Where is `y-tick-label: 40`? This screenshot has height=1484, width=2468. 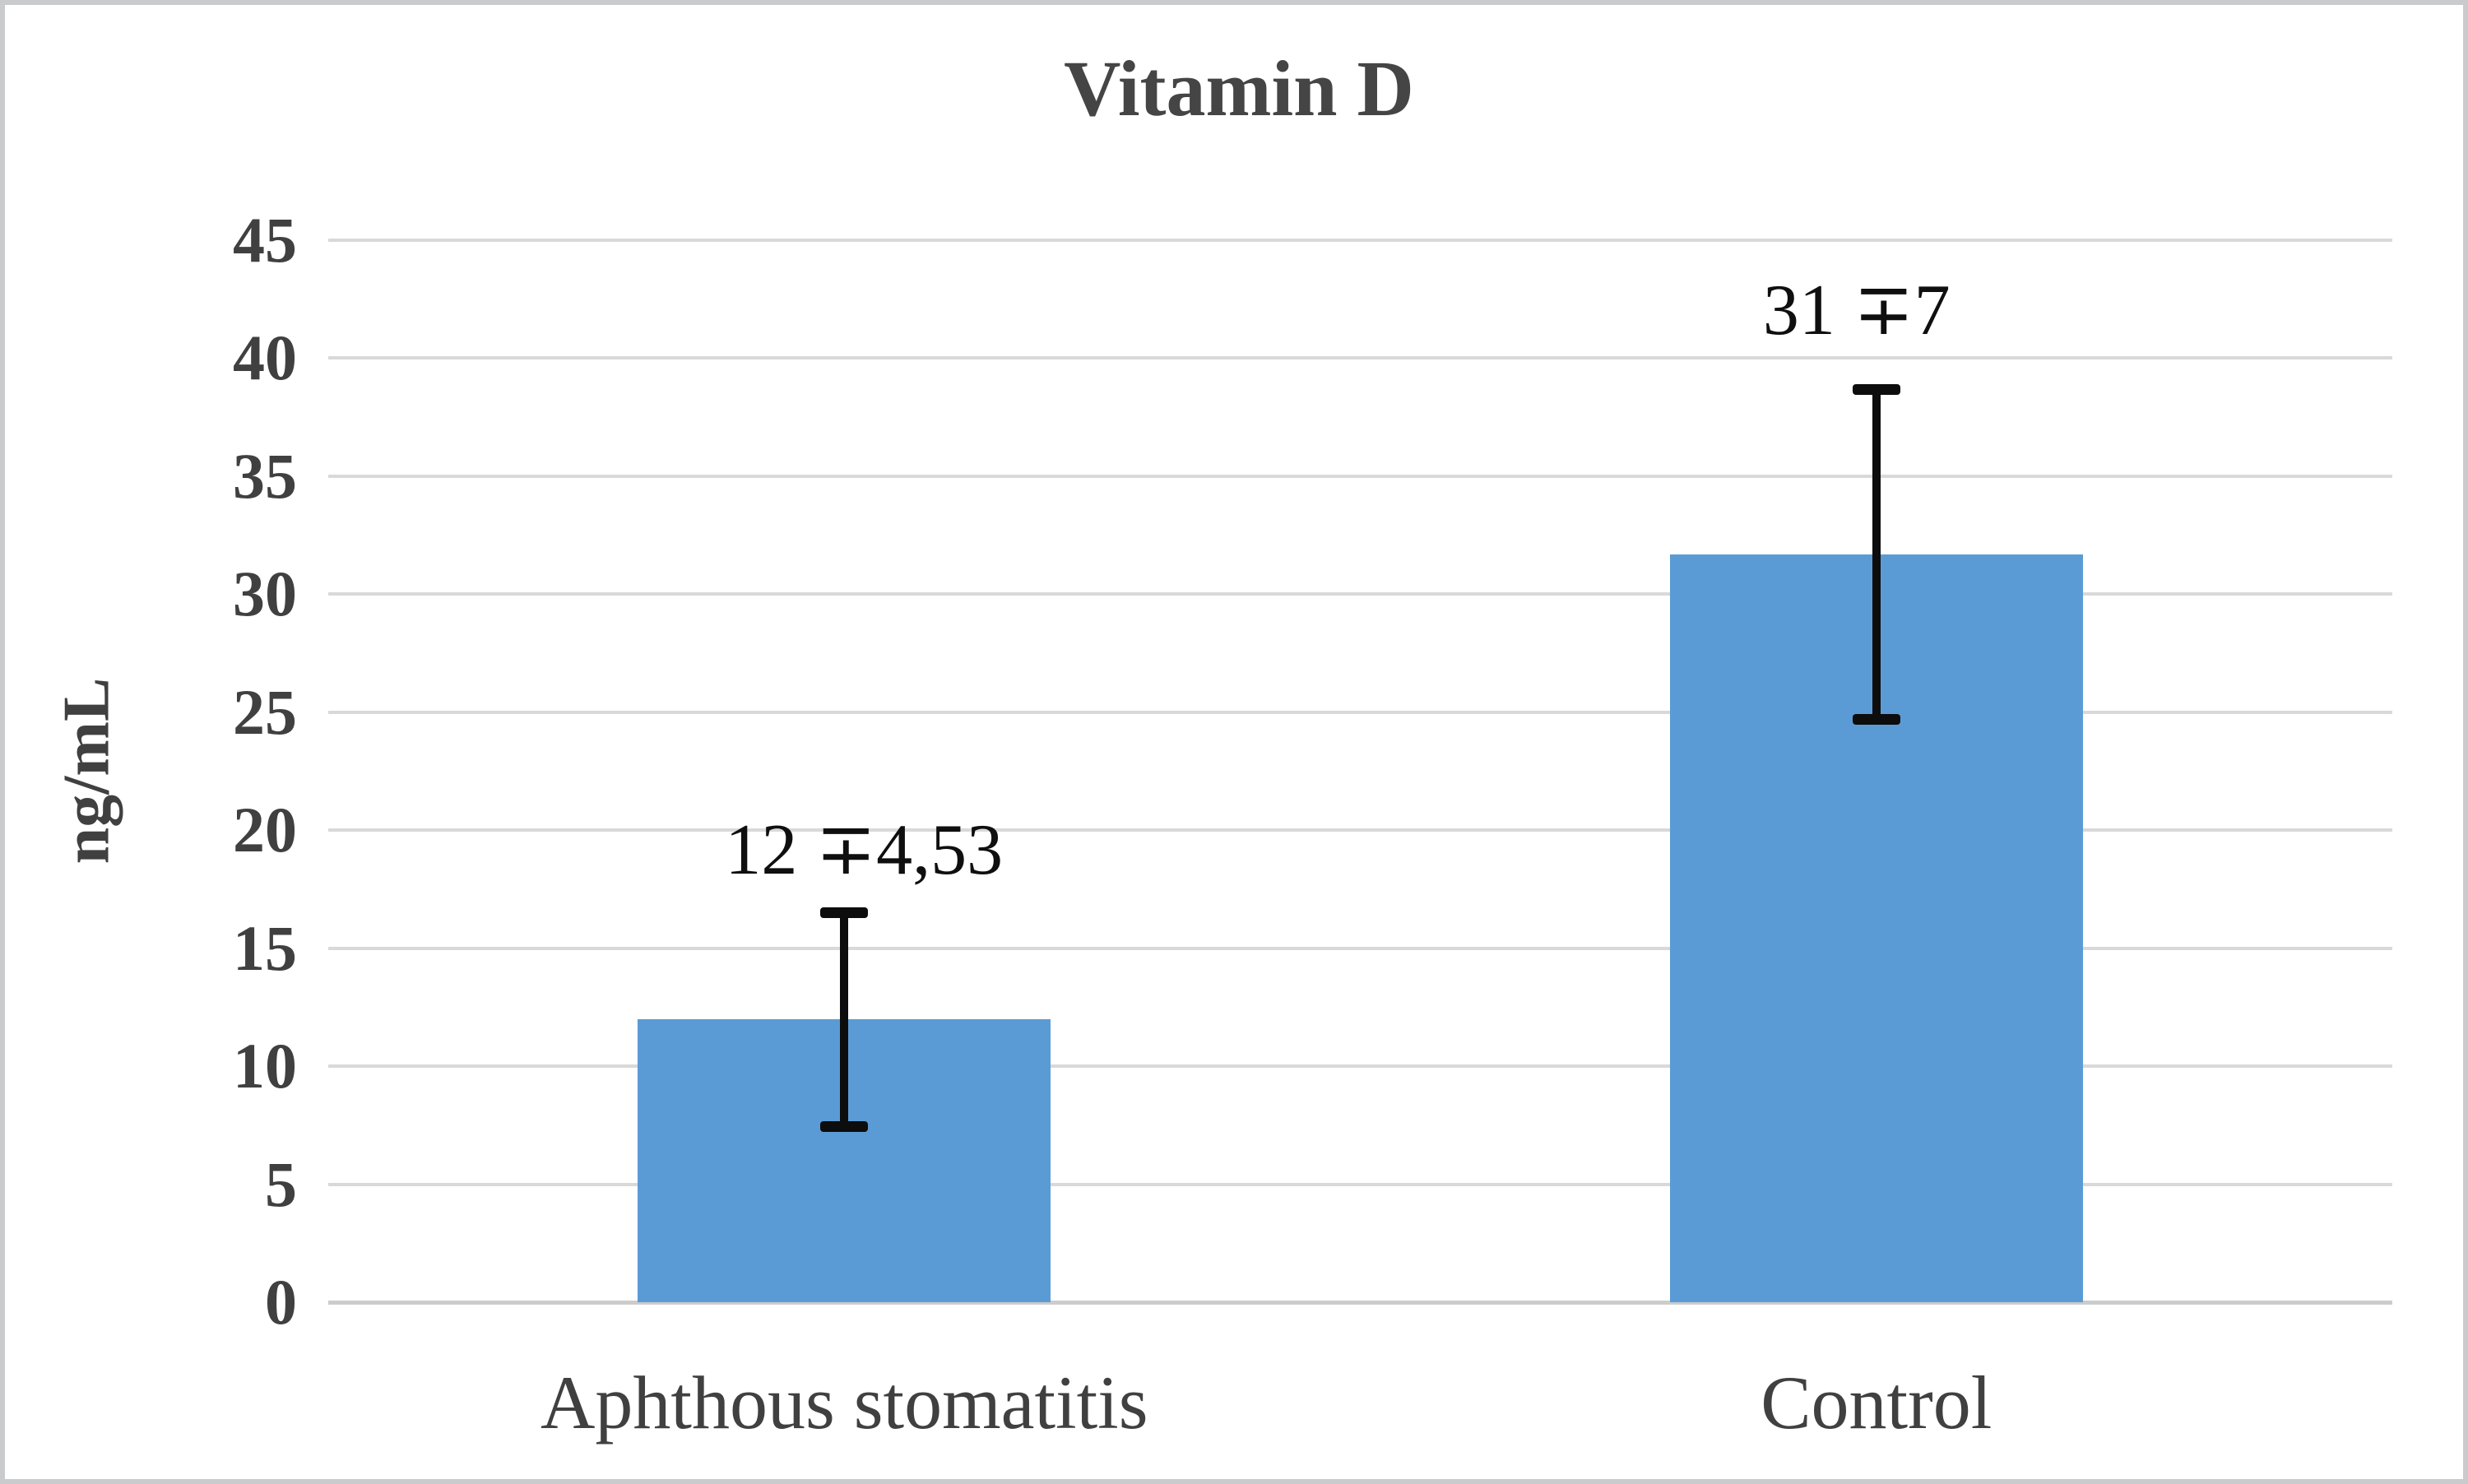
y-tick-label: 40 is located at coordinates (265, 358).